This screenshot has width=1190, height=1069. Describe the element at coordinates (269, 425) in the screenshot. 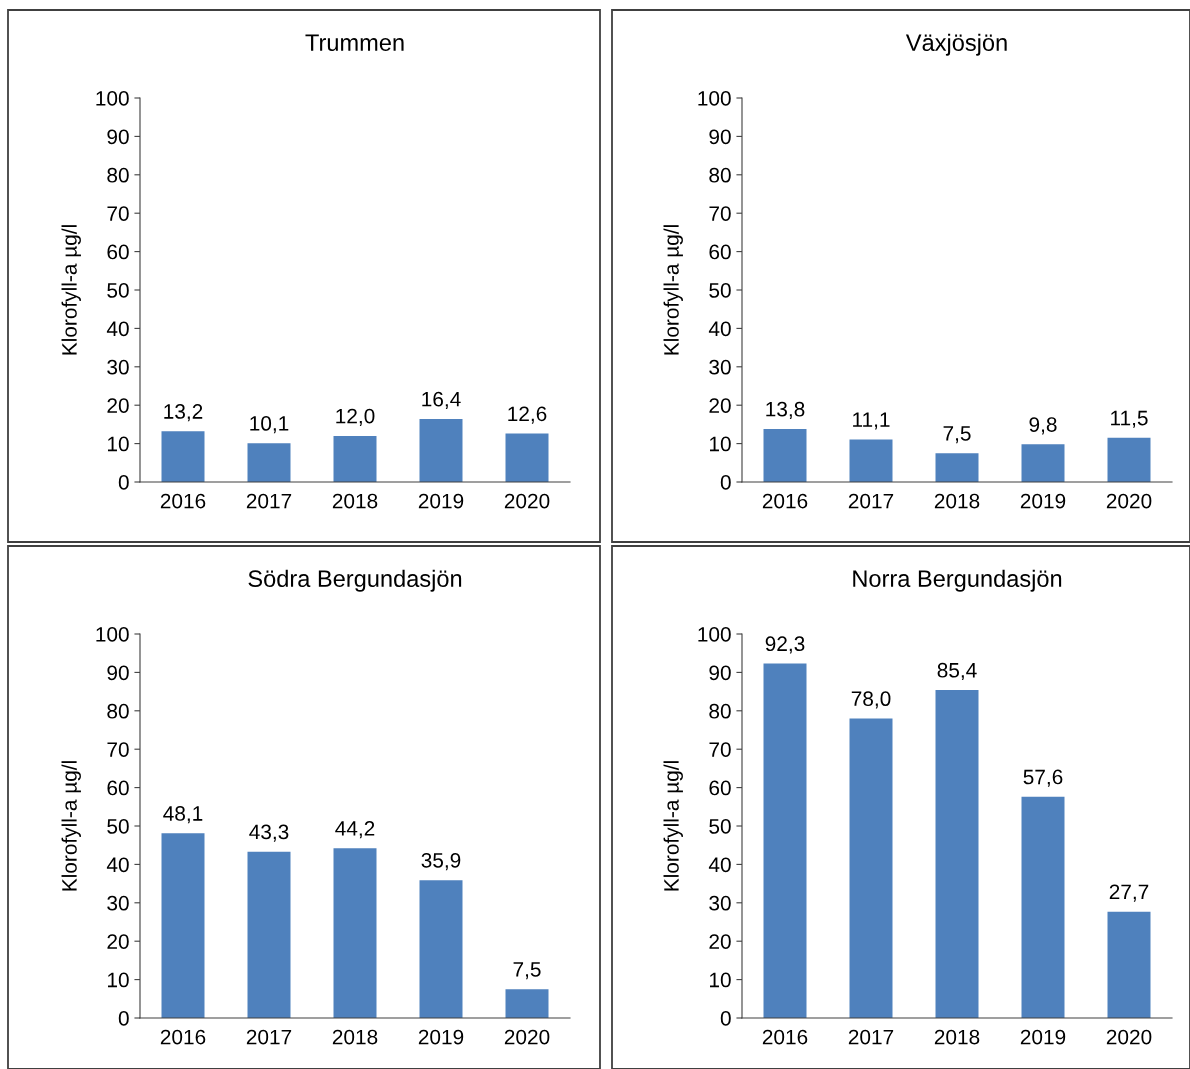

I see `data-label: 10,1` at that location.